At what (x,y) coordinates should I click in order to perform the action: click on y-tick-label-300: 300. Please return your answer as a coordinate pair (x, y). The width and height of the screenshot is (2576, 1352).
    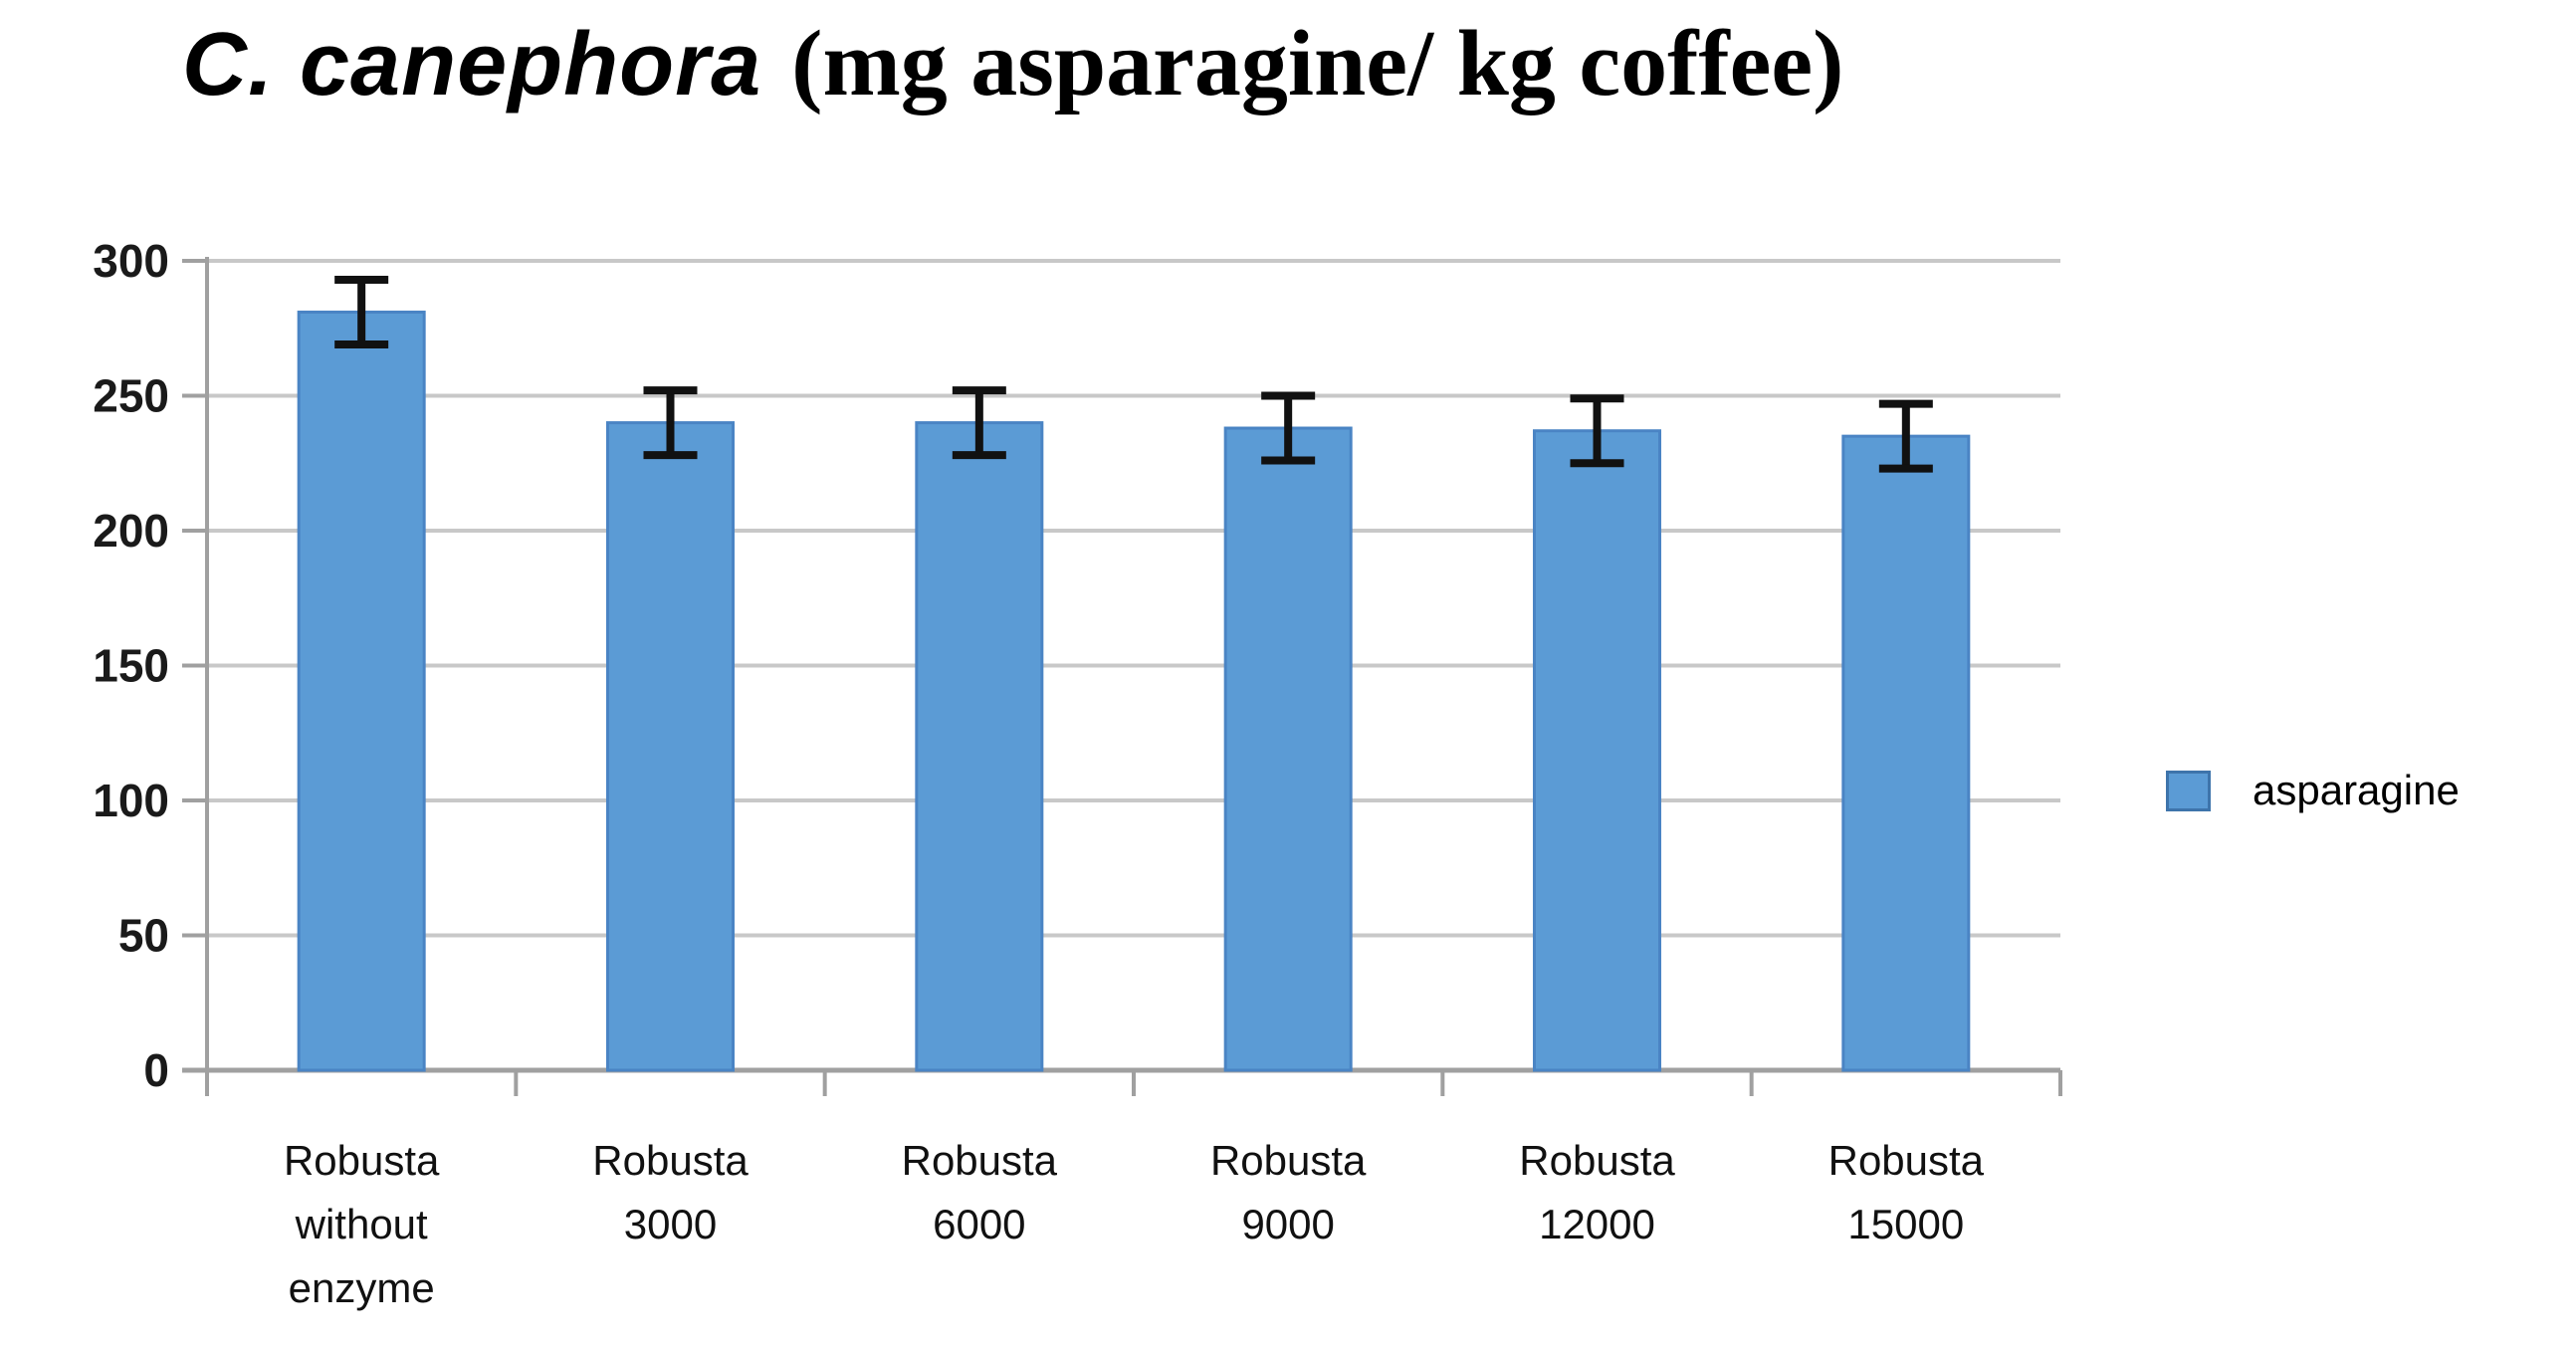
    Looking at the image, I should click on (131, 261).